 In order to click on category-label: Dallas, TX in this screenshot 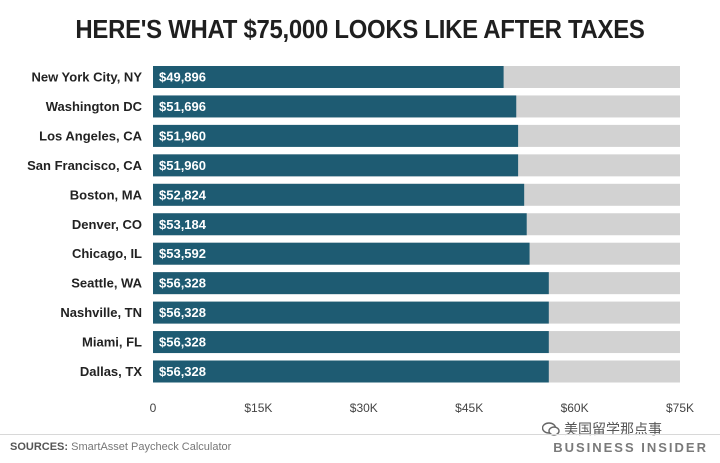, I will do `click(111, 371)`.